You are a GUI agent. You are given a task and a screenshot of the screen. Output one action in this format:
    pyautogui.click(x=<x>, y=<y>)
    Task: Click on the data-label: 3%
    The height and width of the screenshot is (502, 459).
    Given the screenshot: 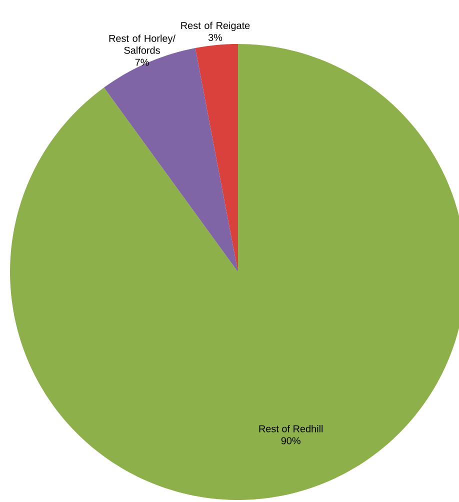 What is the action you would take?
    pyautogui.click(x=215, y=38)
    